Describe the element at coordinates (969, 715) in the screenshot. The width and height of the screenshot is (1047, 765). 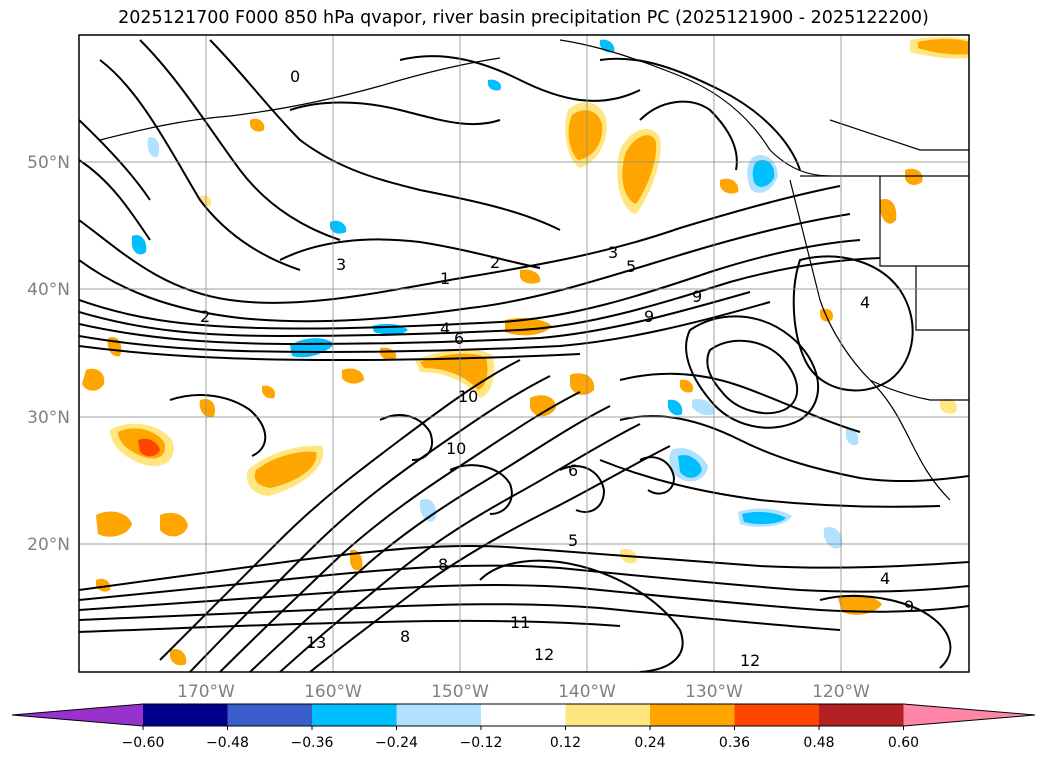
I see `colorbar-extend-high` at that location.